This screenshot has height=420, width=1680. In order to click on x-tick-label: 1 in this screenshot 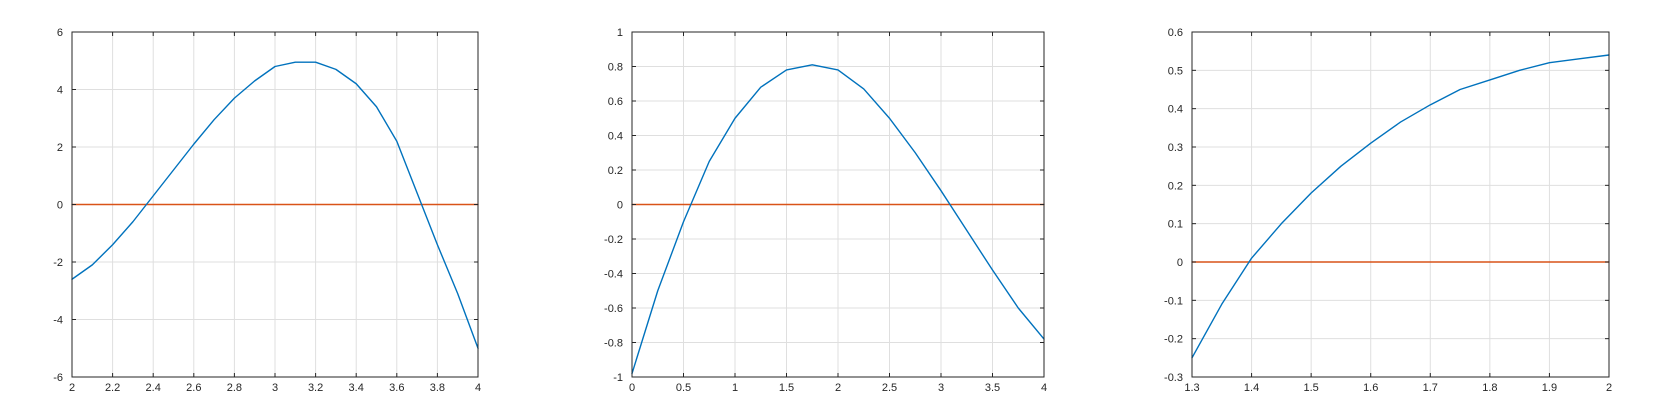, I will do `click(735, 388)`.